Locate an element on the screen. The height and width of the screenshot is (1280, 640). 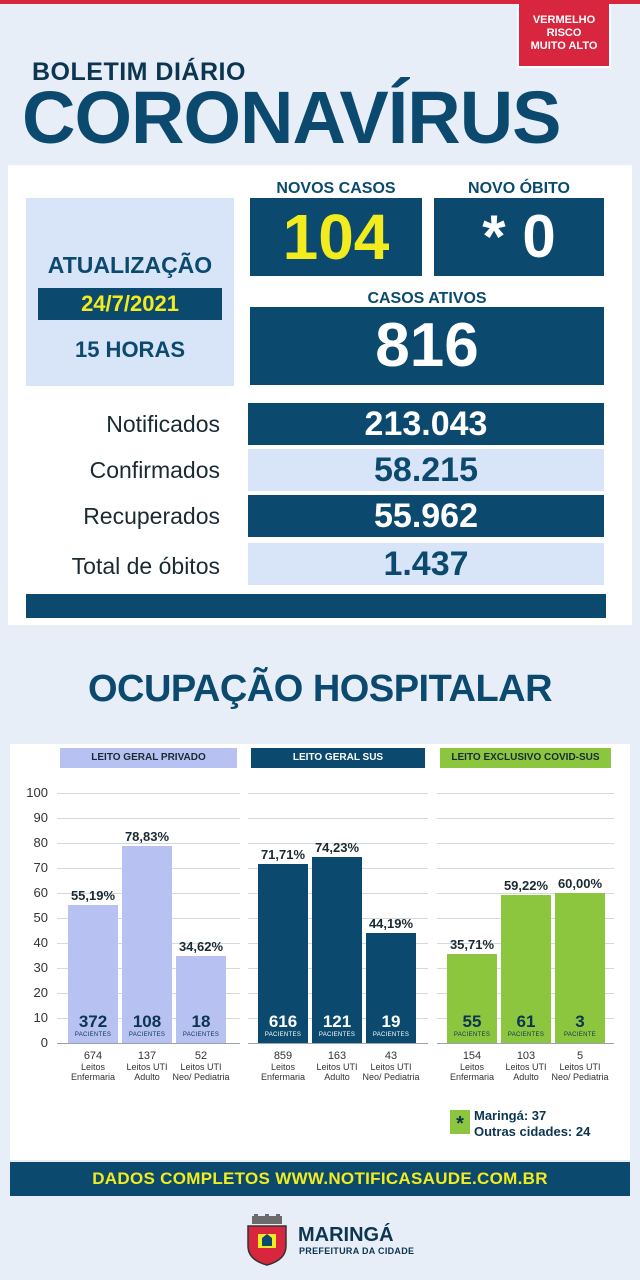
legend-maringa: Maringá: 37 is located at coordinates (510, 1115).